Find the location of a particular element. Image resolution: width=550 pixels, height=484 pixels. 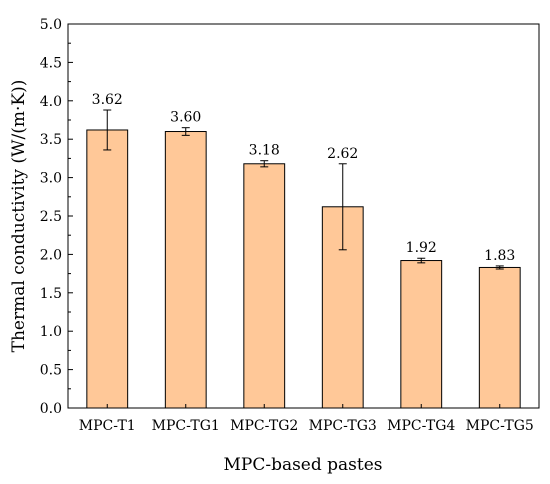

category-label: MPC-TG5 is located at coordinates (500, 426).